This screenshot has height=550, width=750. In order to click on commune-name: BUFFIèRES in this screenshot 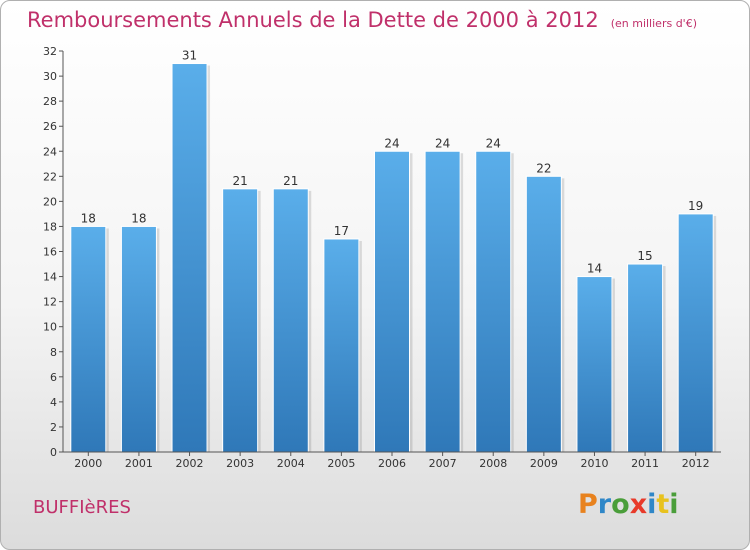, I will do `click(82, 507)`.